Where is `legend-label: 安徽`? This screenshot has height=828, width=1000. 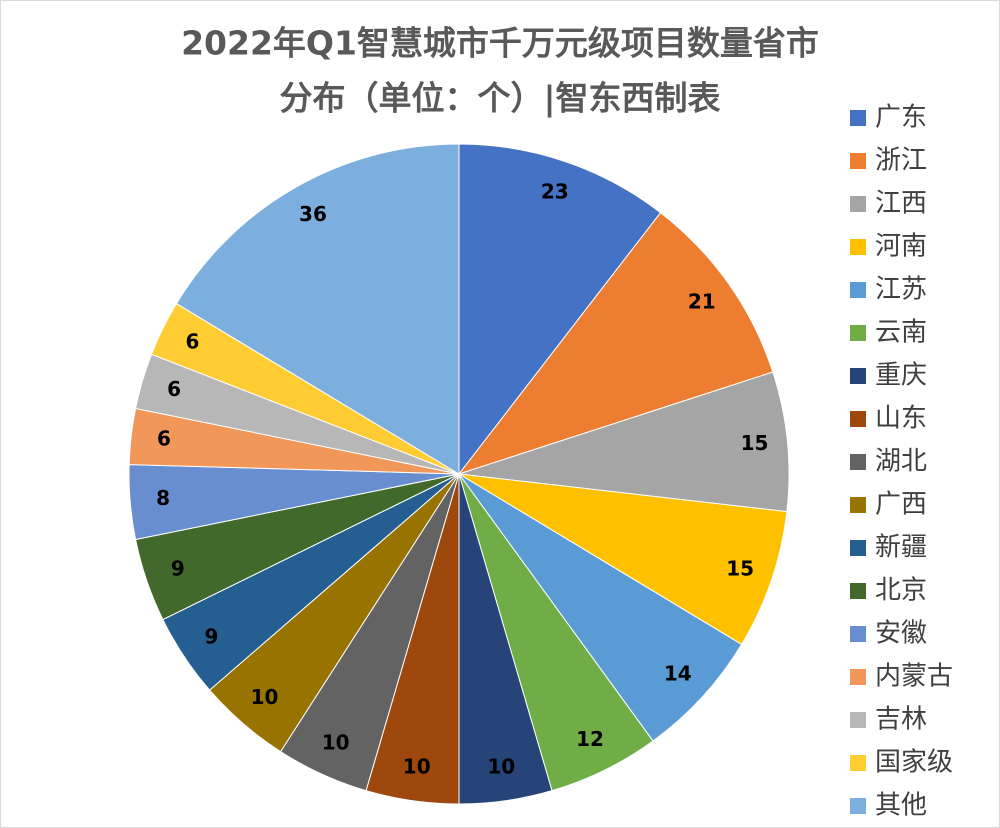 legend-label: 安徽 is located at coordinates (901, 634).